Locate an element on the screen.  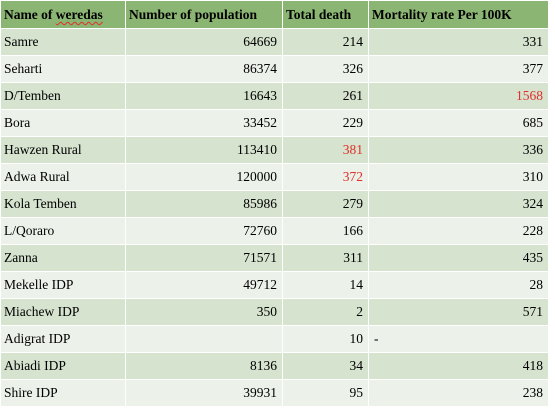
header-total-death: Total death is located at coordinates (325, 14).